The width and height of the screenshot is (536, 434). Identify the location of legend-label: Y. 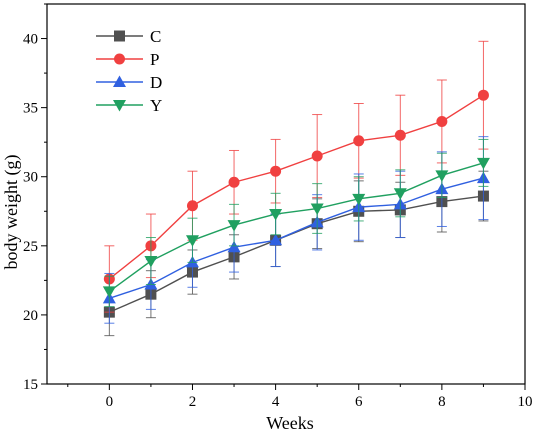
(156, 105).